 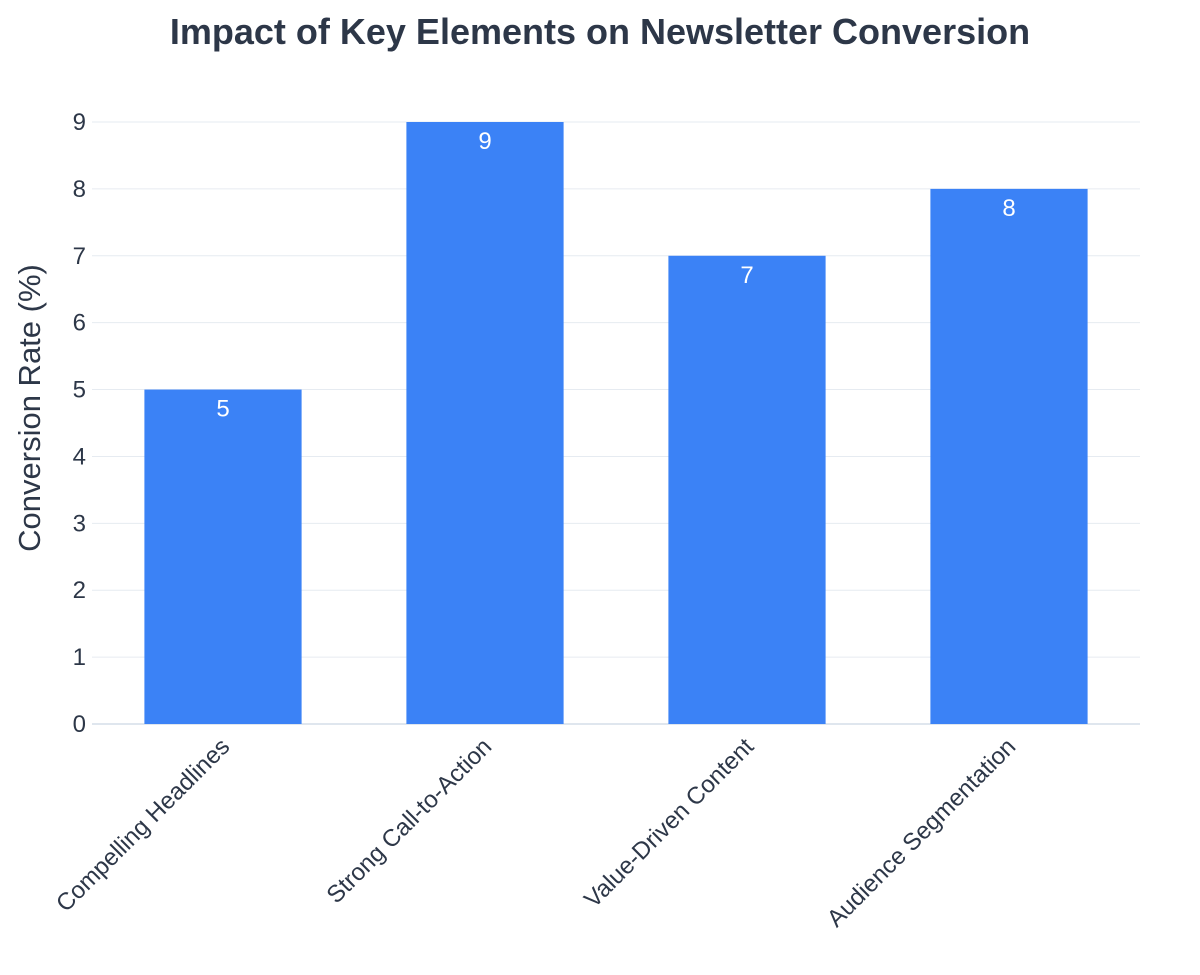 I want to click on data-label: 5, so click(x=222, y=409).